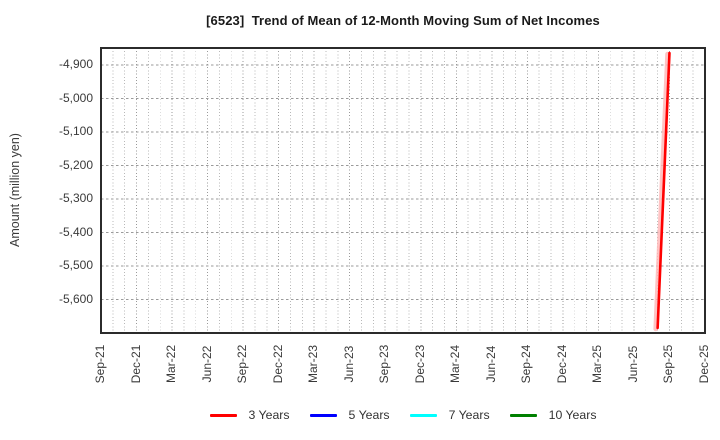 This screenshot has width=720, height=440. What do you see at coordinates (75, 265) in the screenshot?
I see `y-tick-label: -5,500` at bounding box center [75, 265].